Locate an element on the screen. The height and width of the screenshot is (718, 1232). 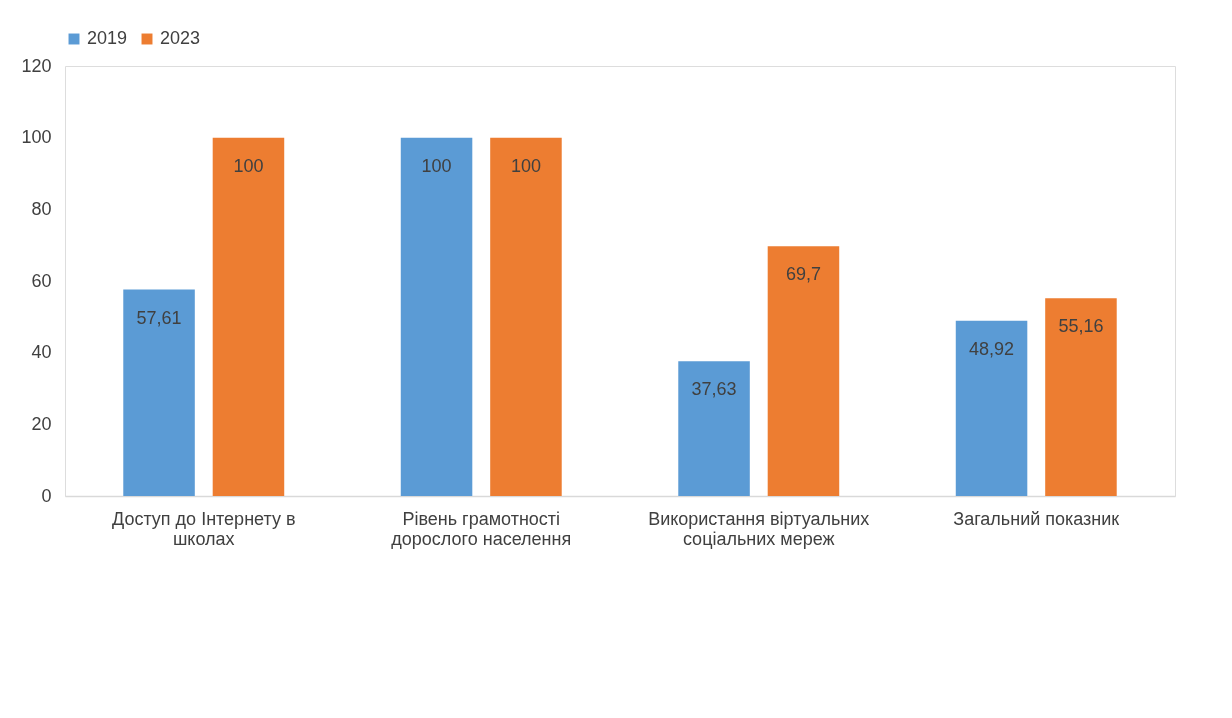
data-label: 48,92 is located at coordinates (992, 348).